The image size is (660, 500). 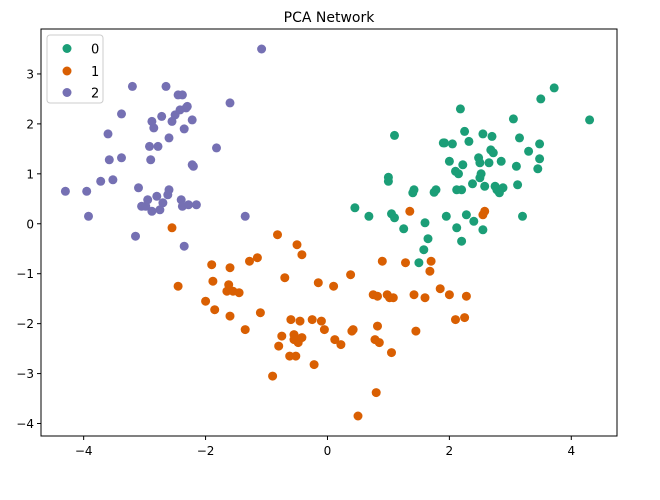 I want to click on y-tick-label: 3, so click(x=30, y=74).